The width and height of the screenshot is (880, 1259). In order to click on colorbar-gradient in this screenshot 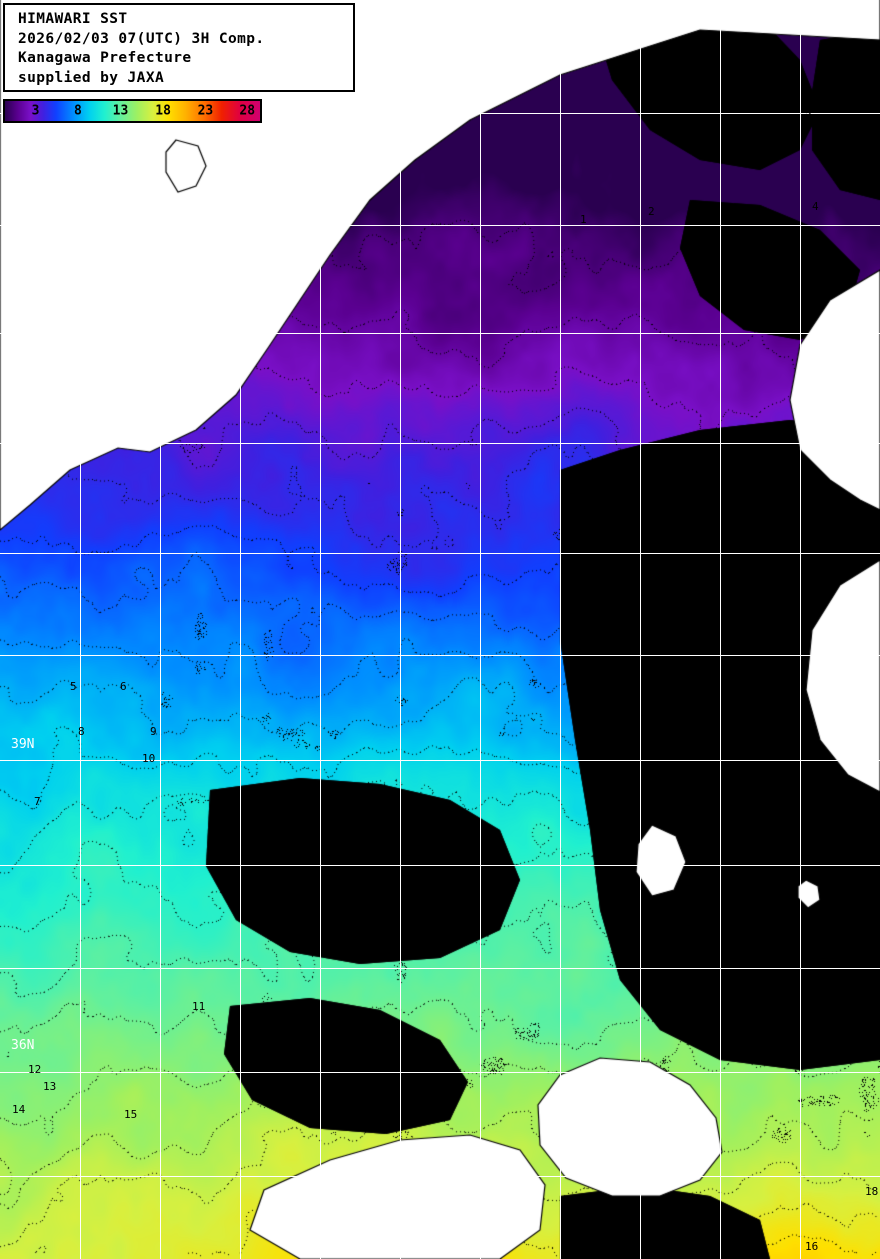, I will do `click(132, 111)`.